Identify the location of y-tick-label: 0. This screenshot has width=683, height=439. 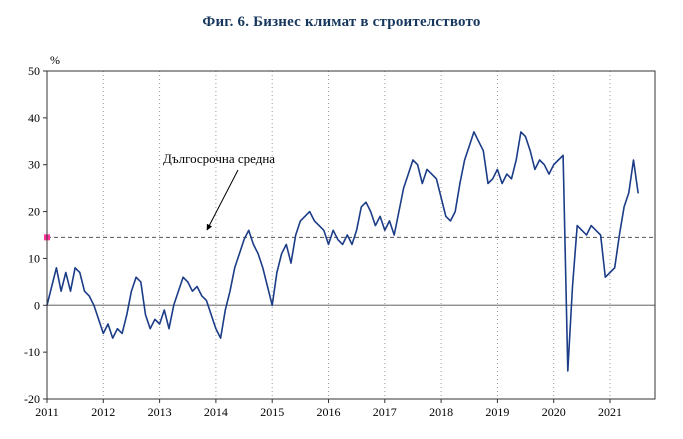
(37, 305).